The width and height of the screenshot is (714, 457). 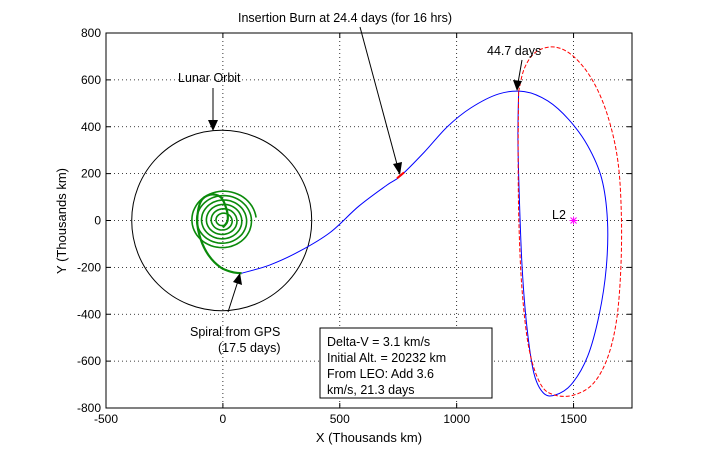 What do you see at coordinates (397, 168) in the screenshot?
I see `insertion-burn-arrow-head` at bounding box center [397, 168].